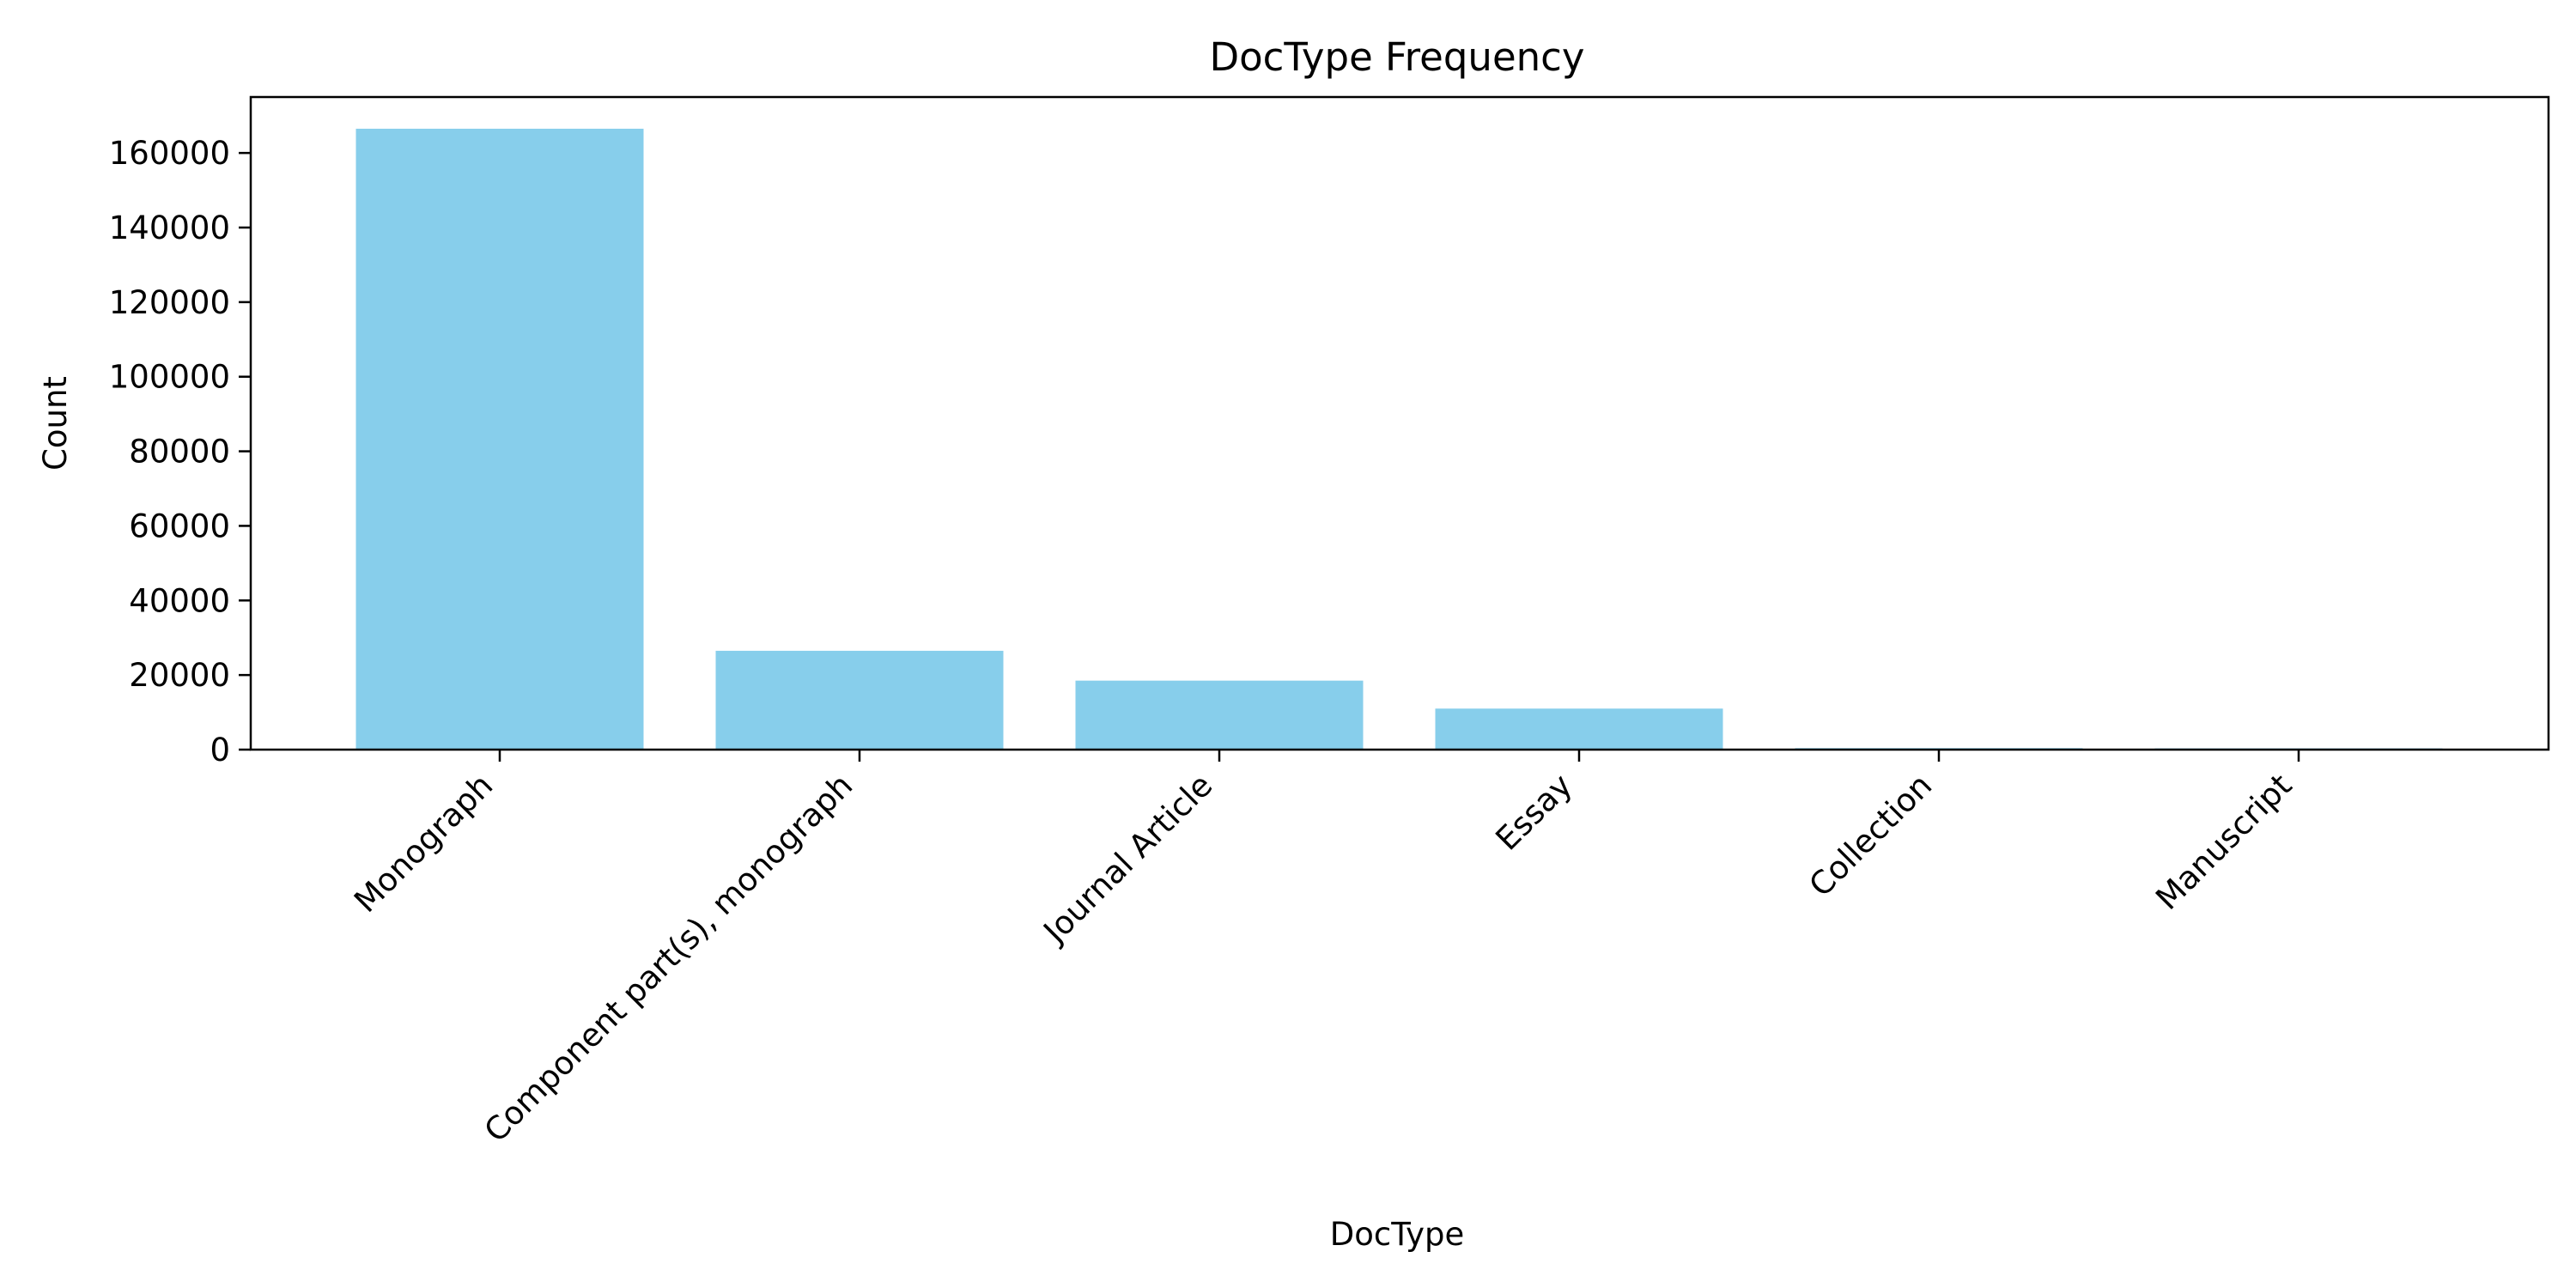 The width and height of the screenshot is (2576, 1288). Describe the element at coordinates (170, 377) in the screenshot. I see `y-tick-label: 100000` at that location.